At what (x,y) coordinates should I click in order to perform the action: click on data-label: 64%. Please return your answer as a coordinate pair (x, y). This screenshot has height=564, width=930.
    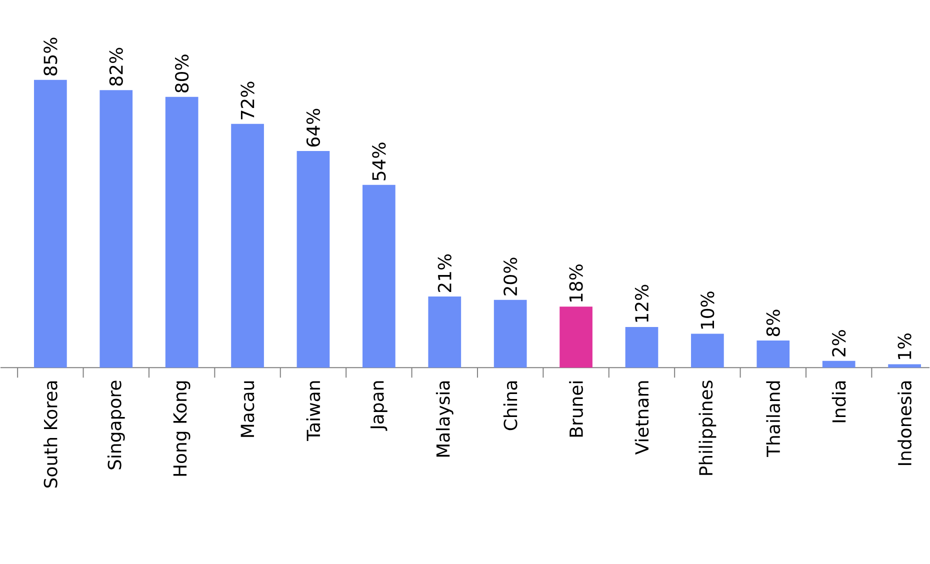
    Looking at the image, I should click on (313, 127).